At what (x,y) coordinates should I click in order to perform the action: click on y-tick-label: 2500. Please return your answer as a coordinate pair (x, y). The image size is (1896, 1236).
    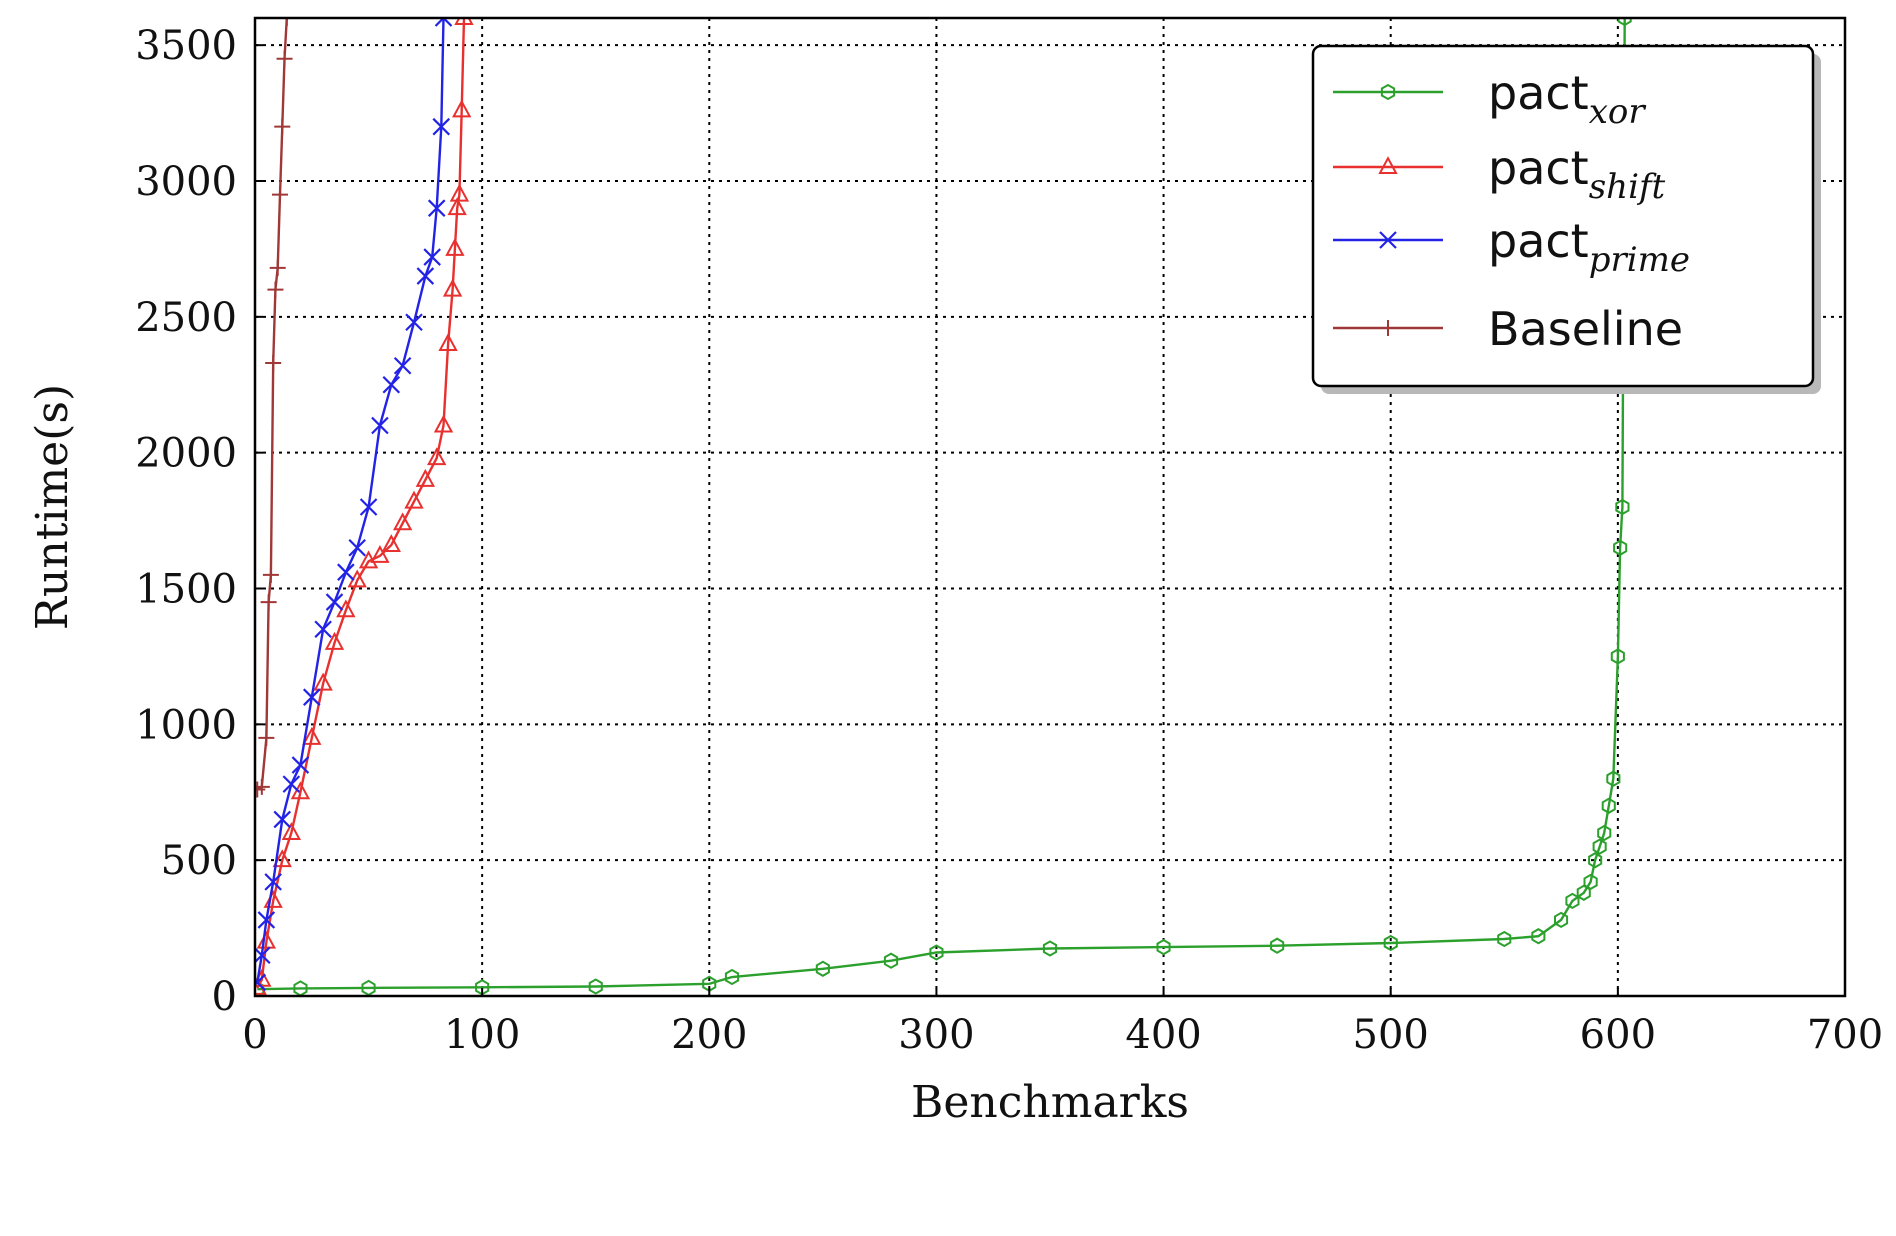
    Looking at the image, I should click on (186, 318).